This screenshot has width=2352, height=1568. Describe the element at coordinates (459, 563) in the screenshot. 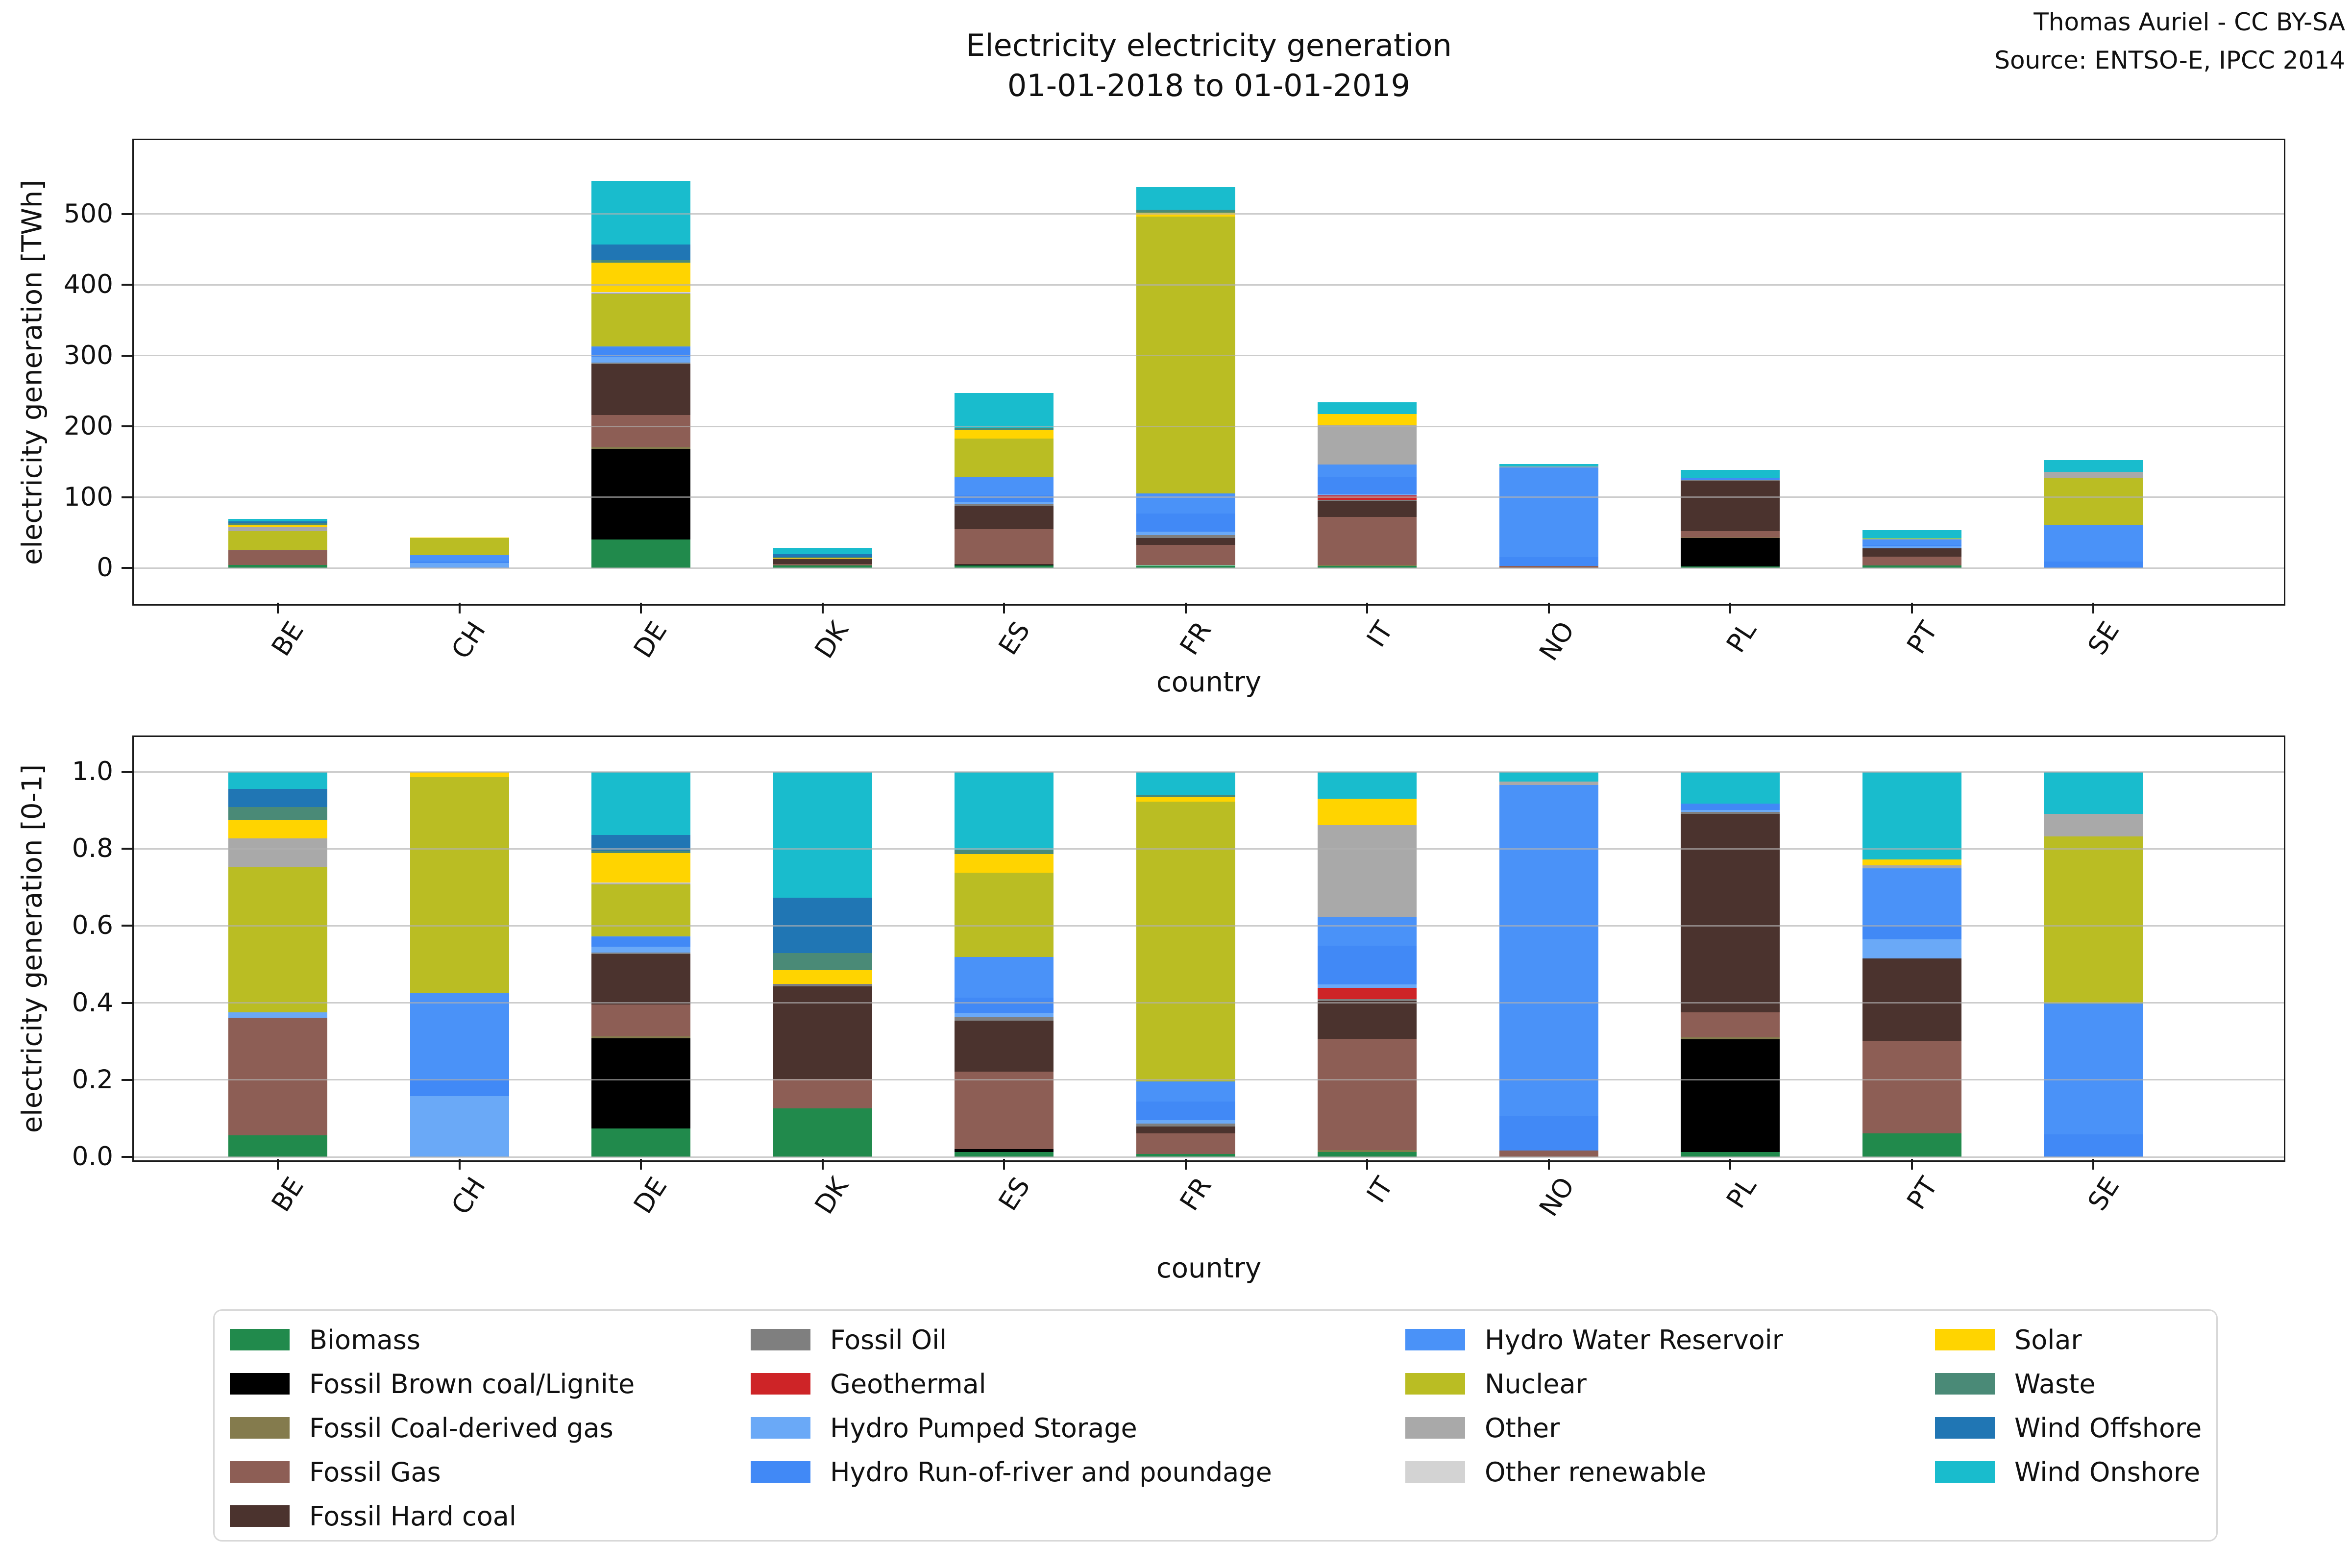

I see `bar-CH-hydro-run-of-river-and-poundage` at that location.